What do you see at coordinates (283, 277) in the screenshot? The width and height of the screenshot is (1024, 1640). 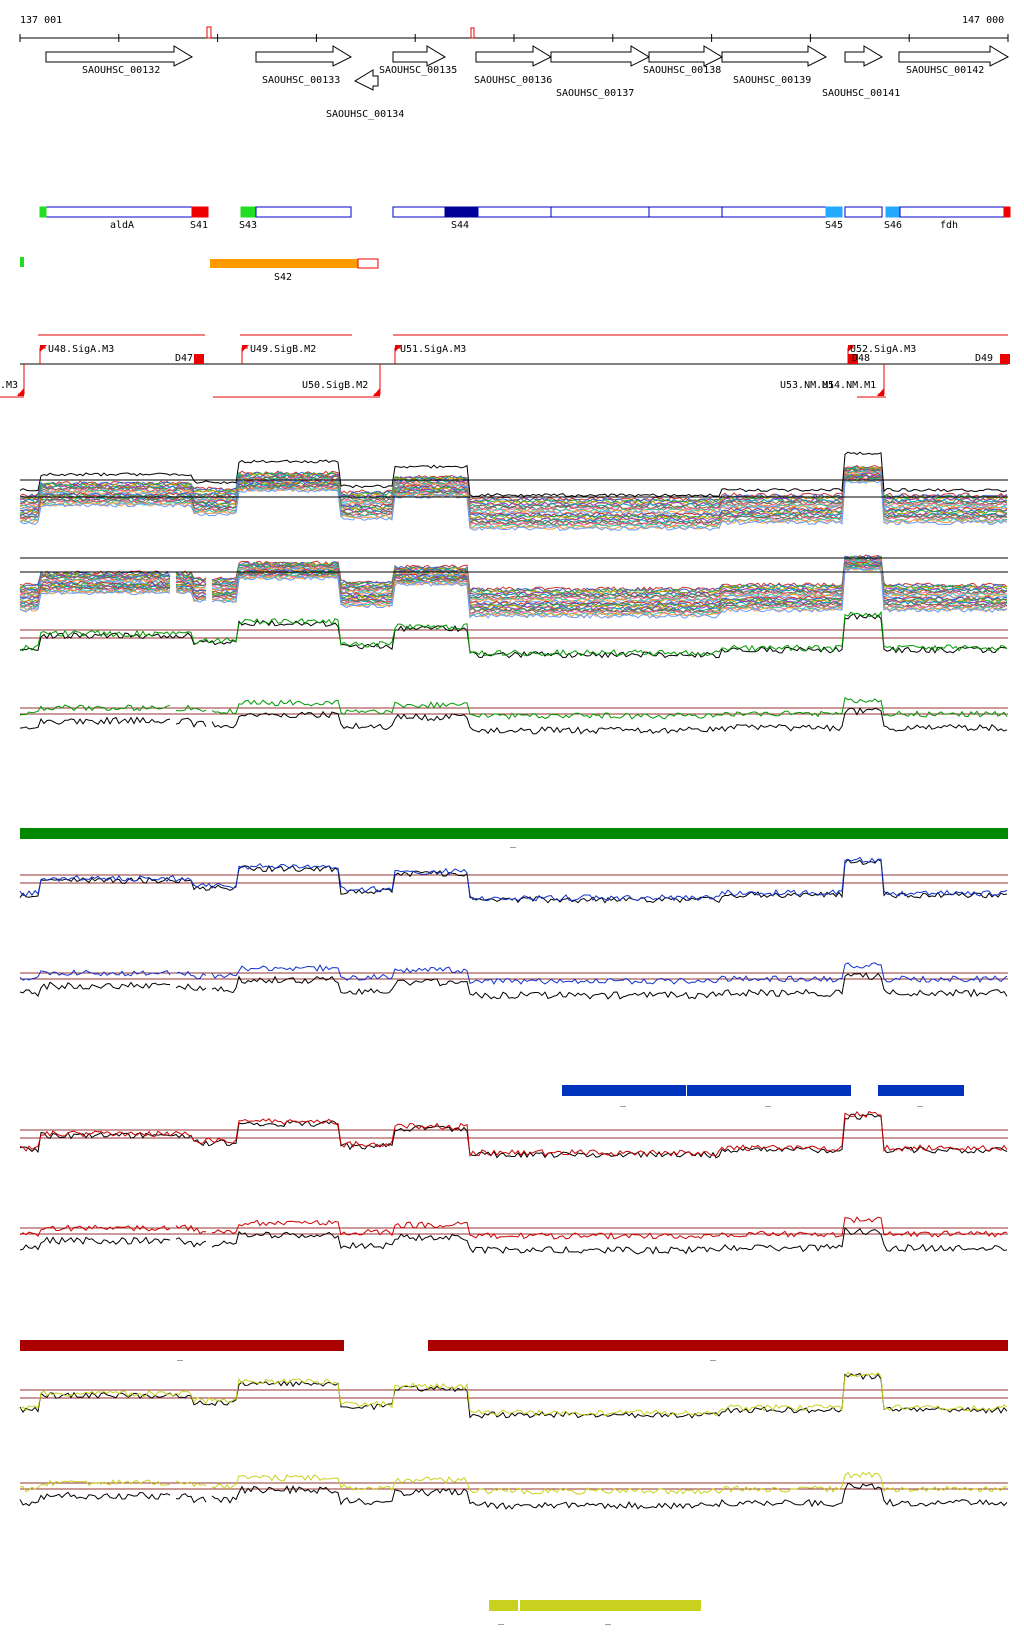 I see `antisense-label: S42` at bounding box center [283, 277].